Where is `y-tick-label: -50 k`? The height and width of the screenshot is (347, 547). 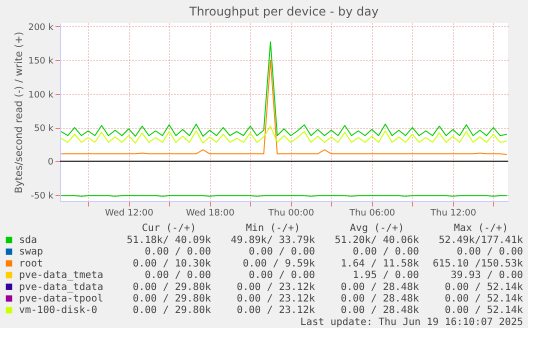
y-tick-label: -50 k is located at coordinates (42, 196).